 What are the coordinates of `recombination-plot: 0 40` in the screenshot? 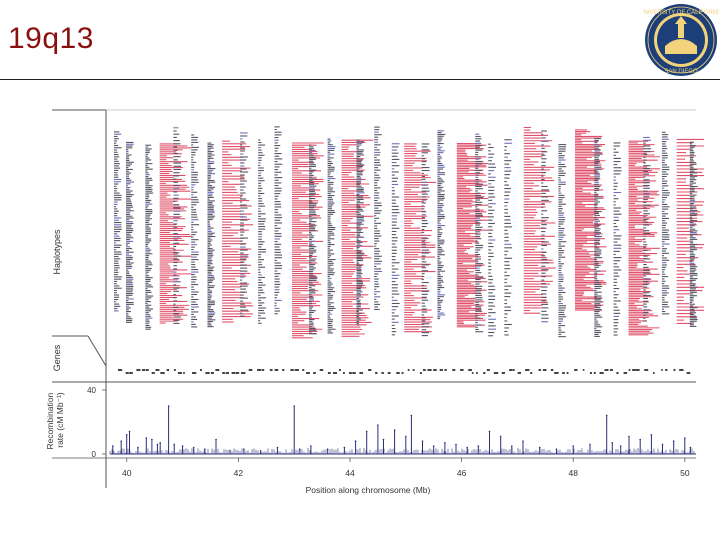 It's located at (391, 422).